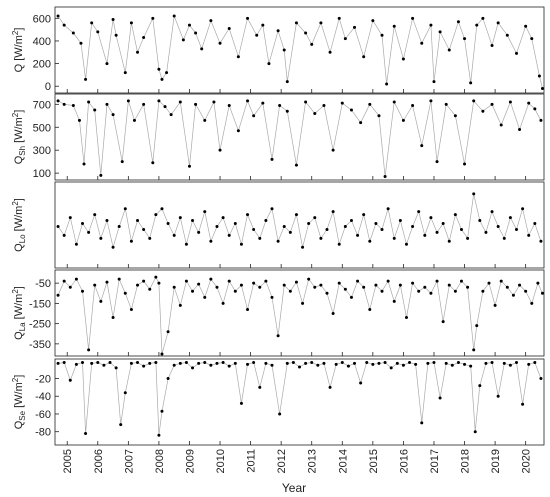 This screenshot has width=550, height=497. Describe the element at coordinates (300, 52) in the screenshot. I see `series-line` at that location.